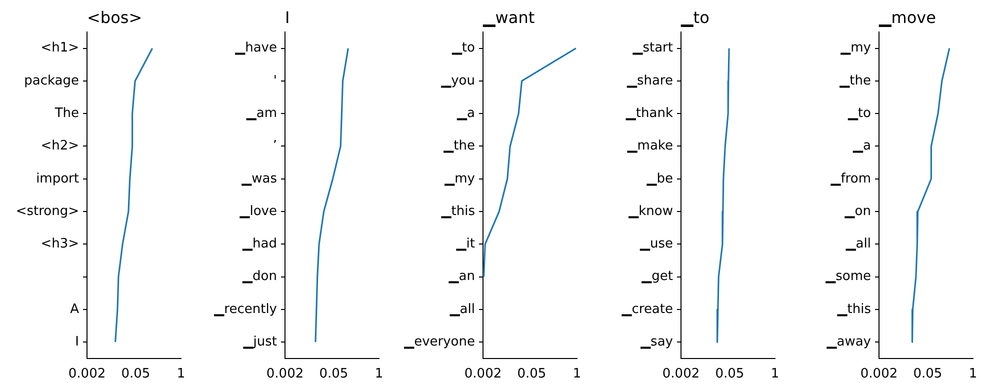 Image resolution: width=990 pixels, height=390 pixels. I want to click on y-tick-label: ▁don, so click(259, 276).